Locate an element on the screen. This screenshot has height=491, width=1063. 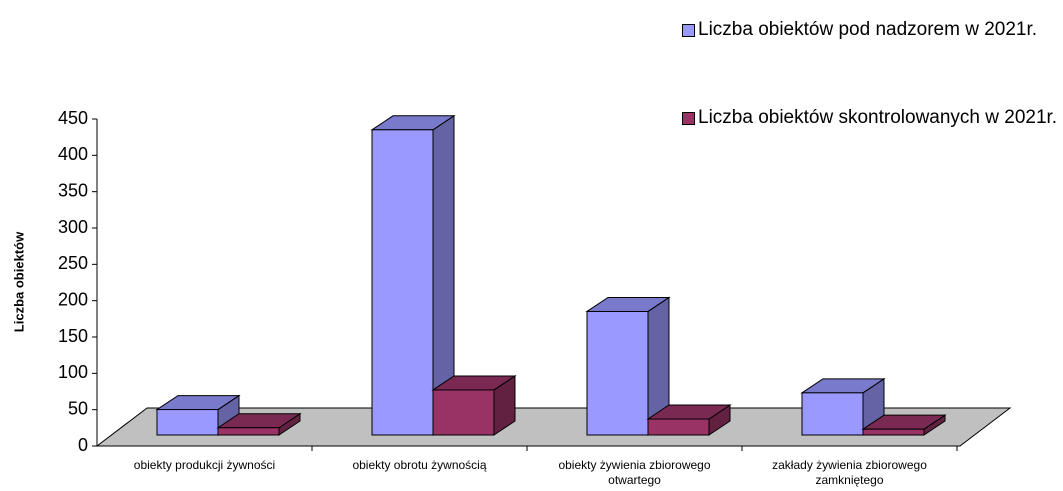
y-tick-label: 200 is located at coordinates (73, 299).